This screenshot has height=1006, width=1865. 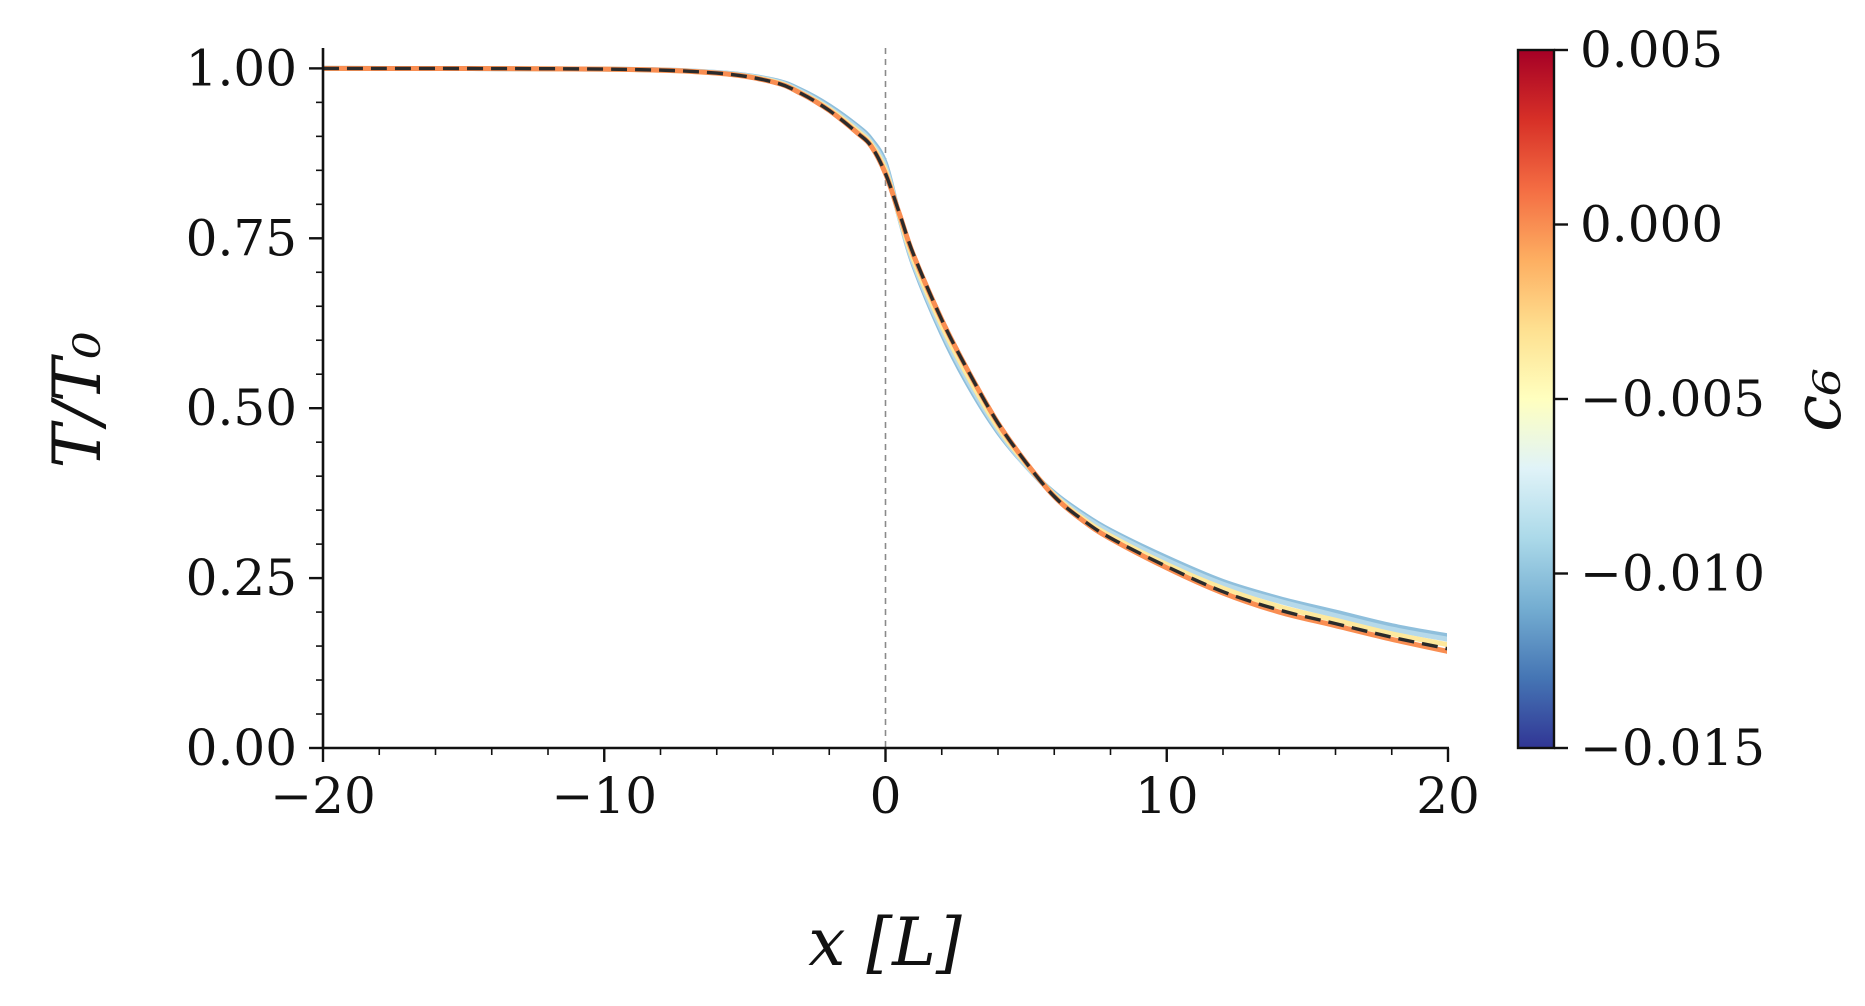 I want to click on y-tick-label: 0.75, so click(x=241, y=238).